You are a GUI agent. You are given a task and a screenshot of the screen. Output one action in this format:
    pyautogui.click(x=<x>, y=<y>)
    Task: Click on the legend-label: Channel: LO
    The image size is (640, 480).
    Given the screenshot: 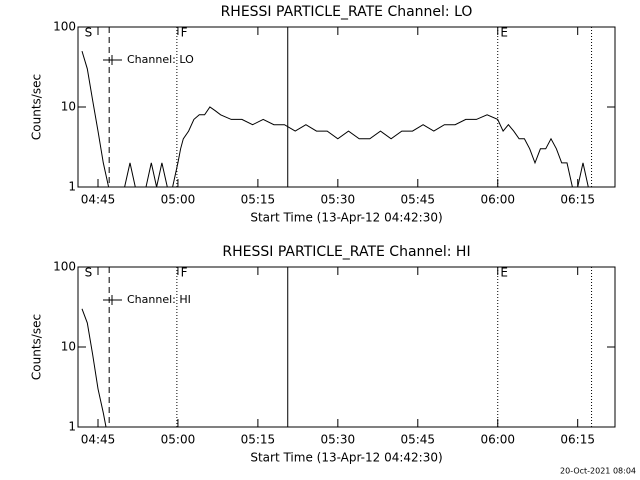 What is the action you would take?
    pyautogui.click(x=160, y=59)
    